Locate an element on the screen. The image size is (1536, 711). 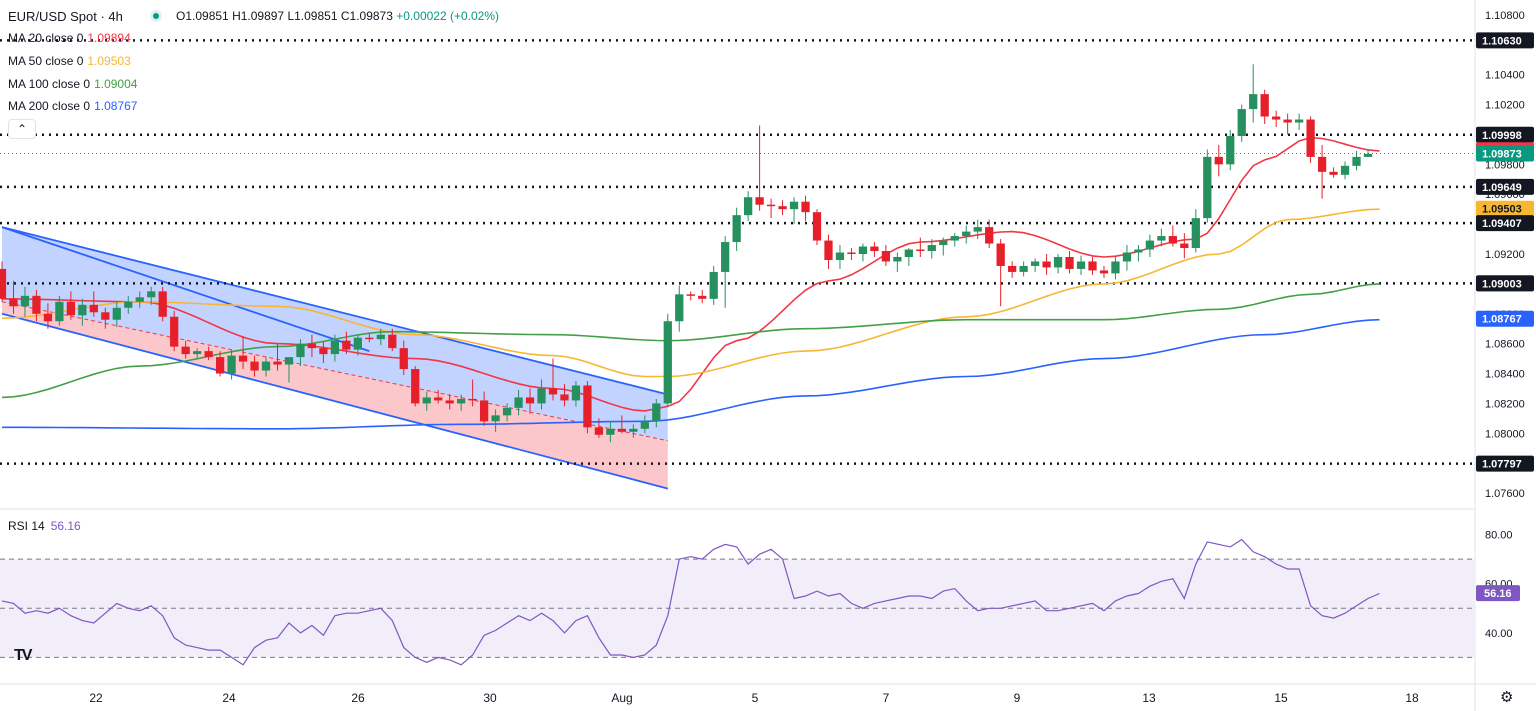
ohlc-close: C1.09873 is located at coordinates (366, 16).